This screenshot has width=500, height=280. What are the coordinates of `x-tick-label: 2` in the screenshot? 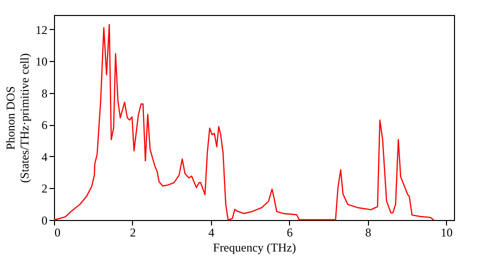 It's located at (133, 233).